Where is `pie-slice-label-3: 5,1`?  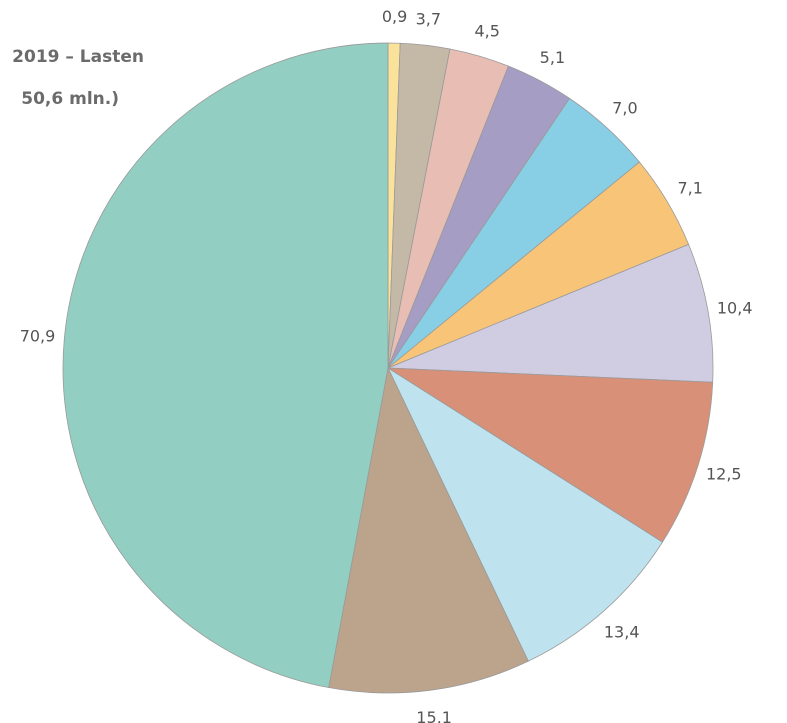
pie-slice-label-3: 5,1 is located at coordinates (552, 57).